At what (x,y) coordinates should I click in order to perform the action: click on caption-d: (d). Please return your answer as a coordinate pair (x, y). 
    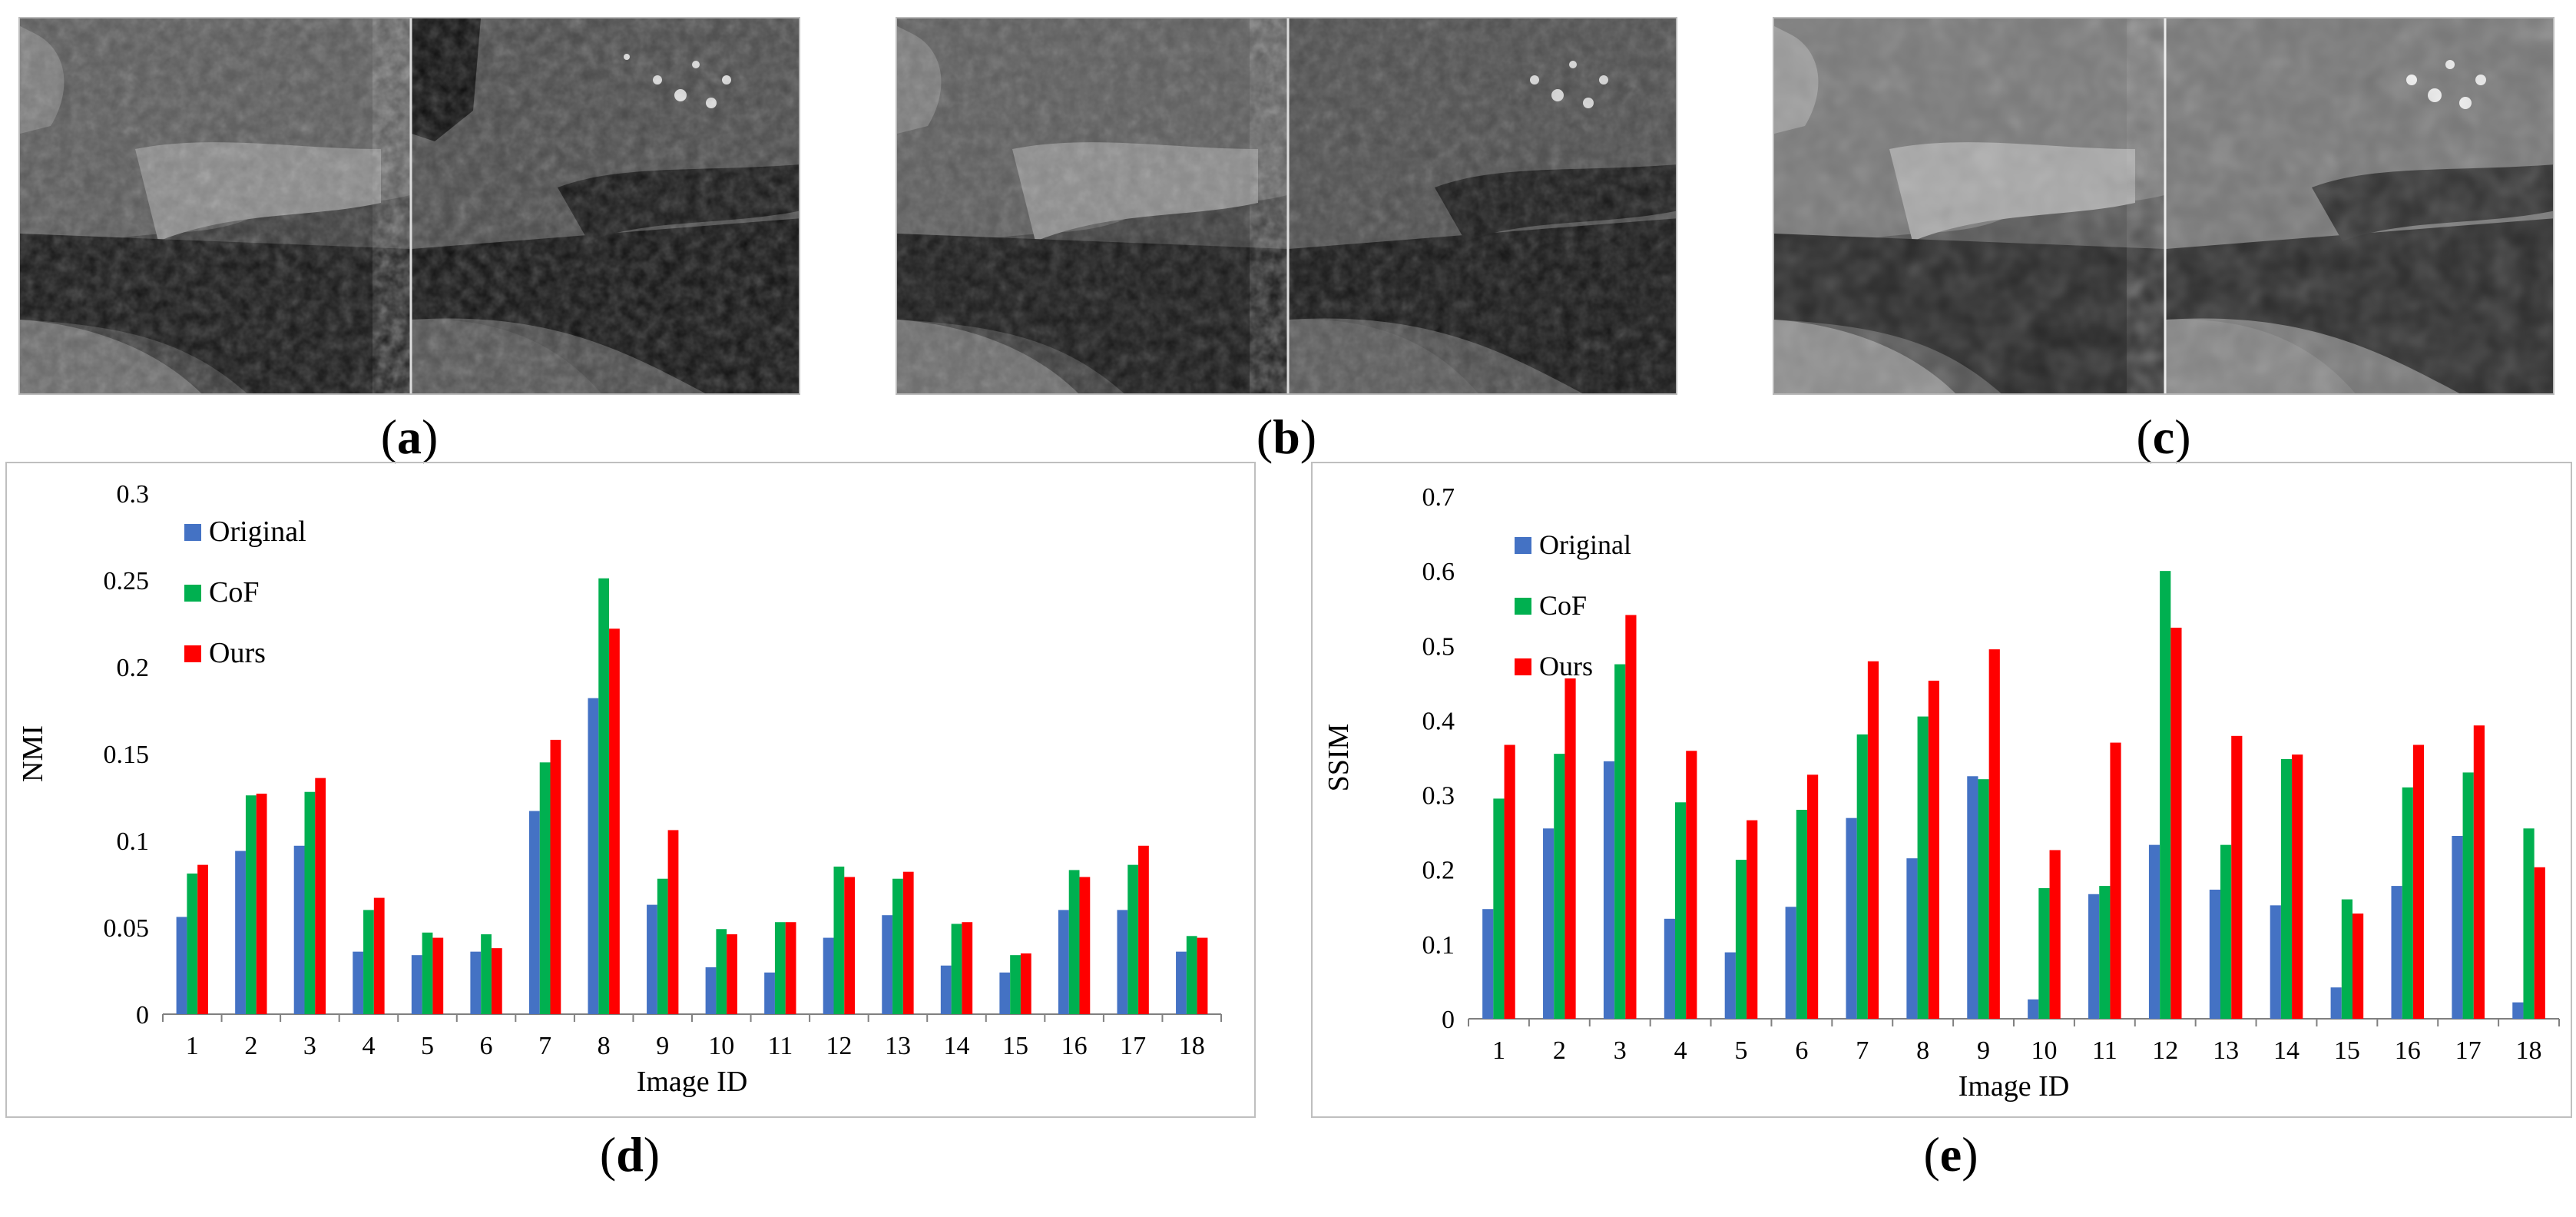
    Looking at the image, I should click on (630, 1154).